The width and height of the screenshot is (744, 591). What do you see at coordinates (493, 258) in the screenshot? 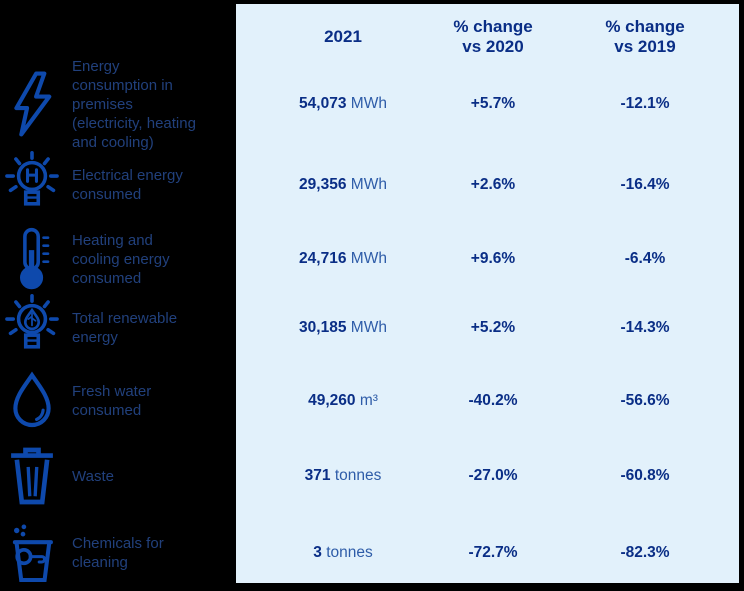
I see `change-vs-2020: +9.6%` at bounding box center [493, 258].